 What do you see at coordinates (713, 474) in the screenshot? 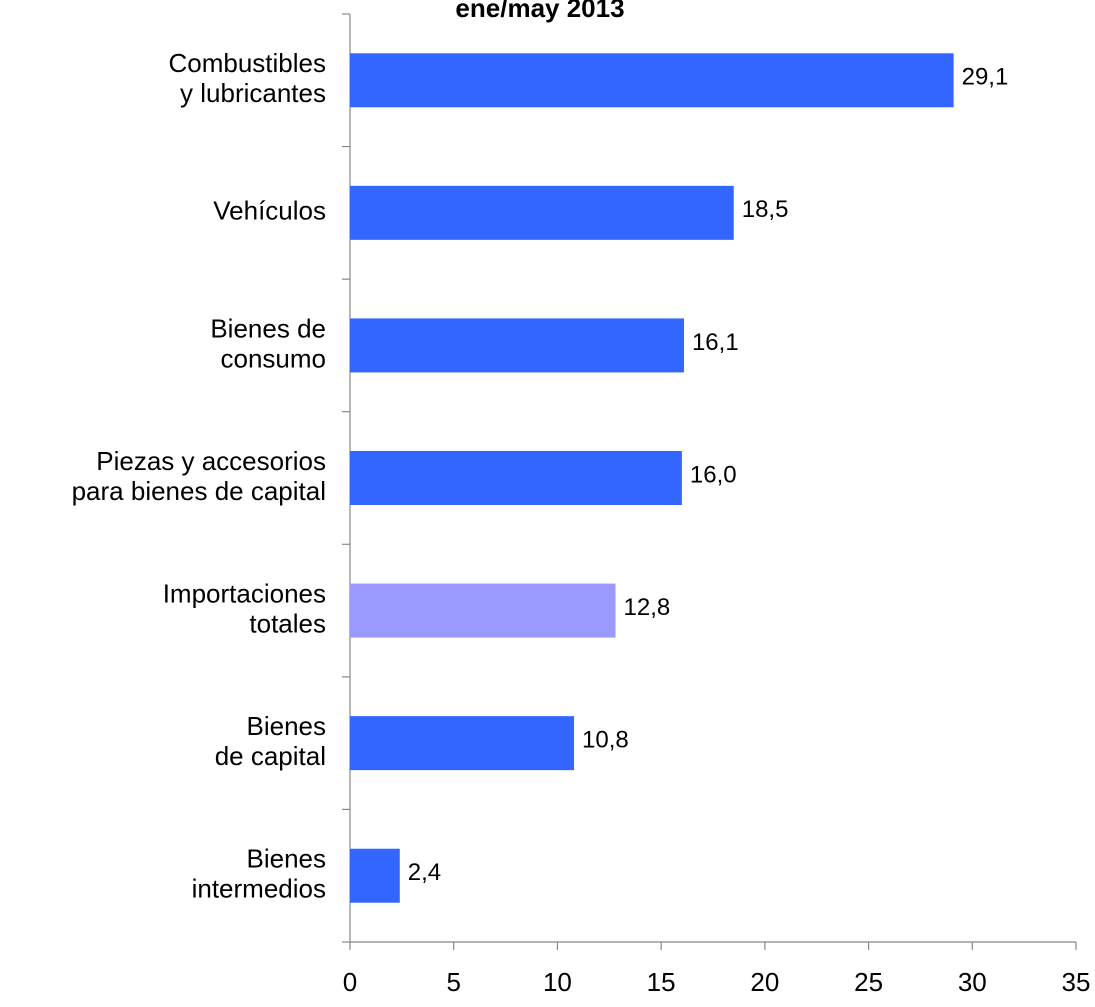
I see `value-label: 16,0` at bounding box center [713, 474].